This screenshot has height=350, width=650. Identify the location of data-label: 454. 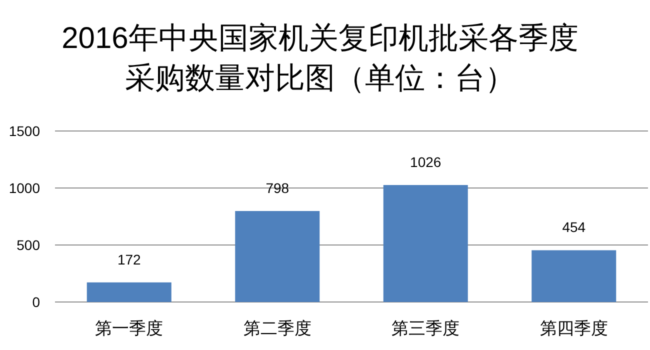
(574, 227).